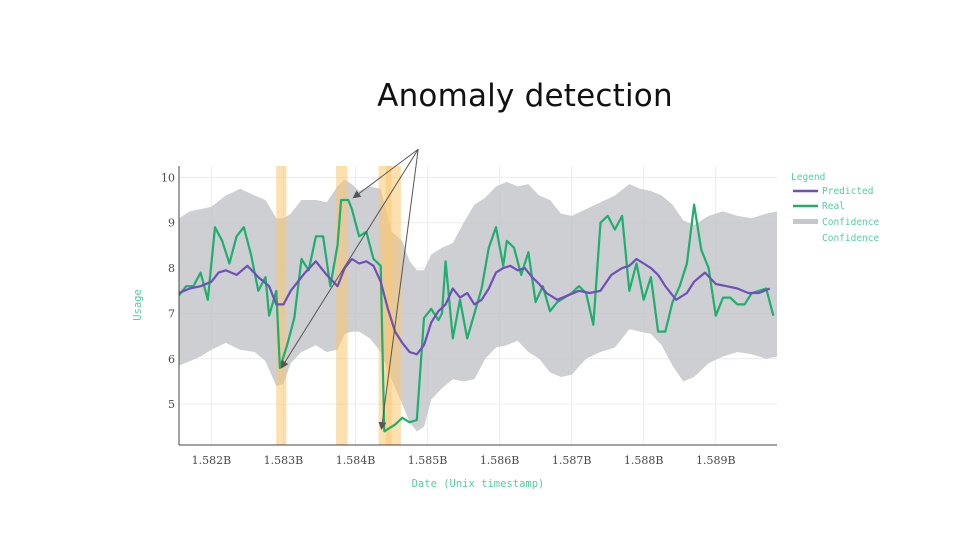 Image resolution: width=960 pixels, height=540 pixels. What do you see at coordinates (171, 404) in the screenshot?
I see `y-tick-label: 5` at bounding box center [171, 404].